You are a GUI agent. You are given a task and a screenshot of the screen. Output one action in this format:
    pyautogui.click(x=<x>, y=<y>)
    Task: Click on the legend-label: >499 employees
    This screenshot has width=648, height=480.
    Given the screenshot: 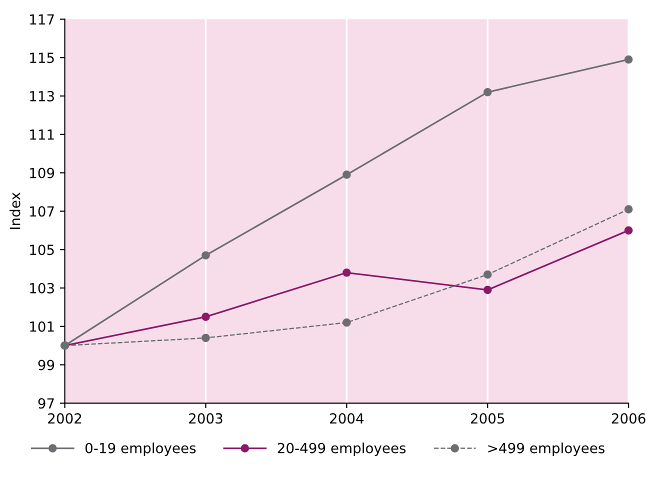 What is the action you would take?
    pyautogui.click(x=546, y=449)
    